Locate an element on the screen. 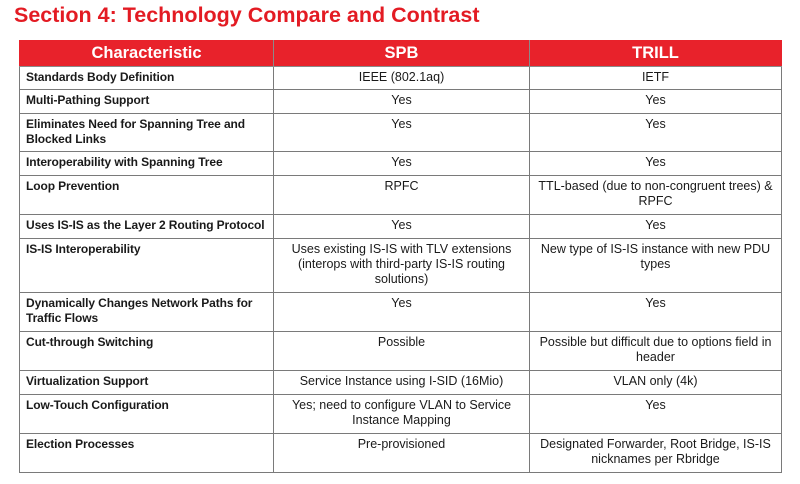  header-trill: TRILL is located at coordinates (655, 53).